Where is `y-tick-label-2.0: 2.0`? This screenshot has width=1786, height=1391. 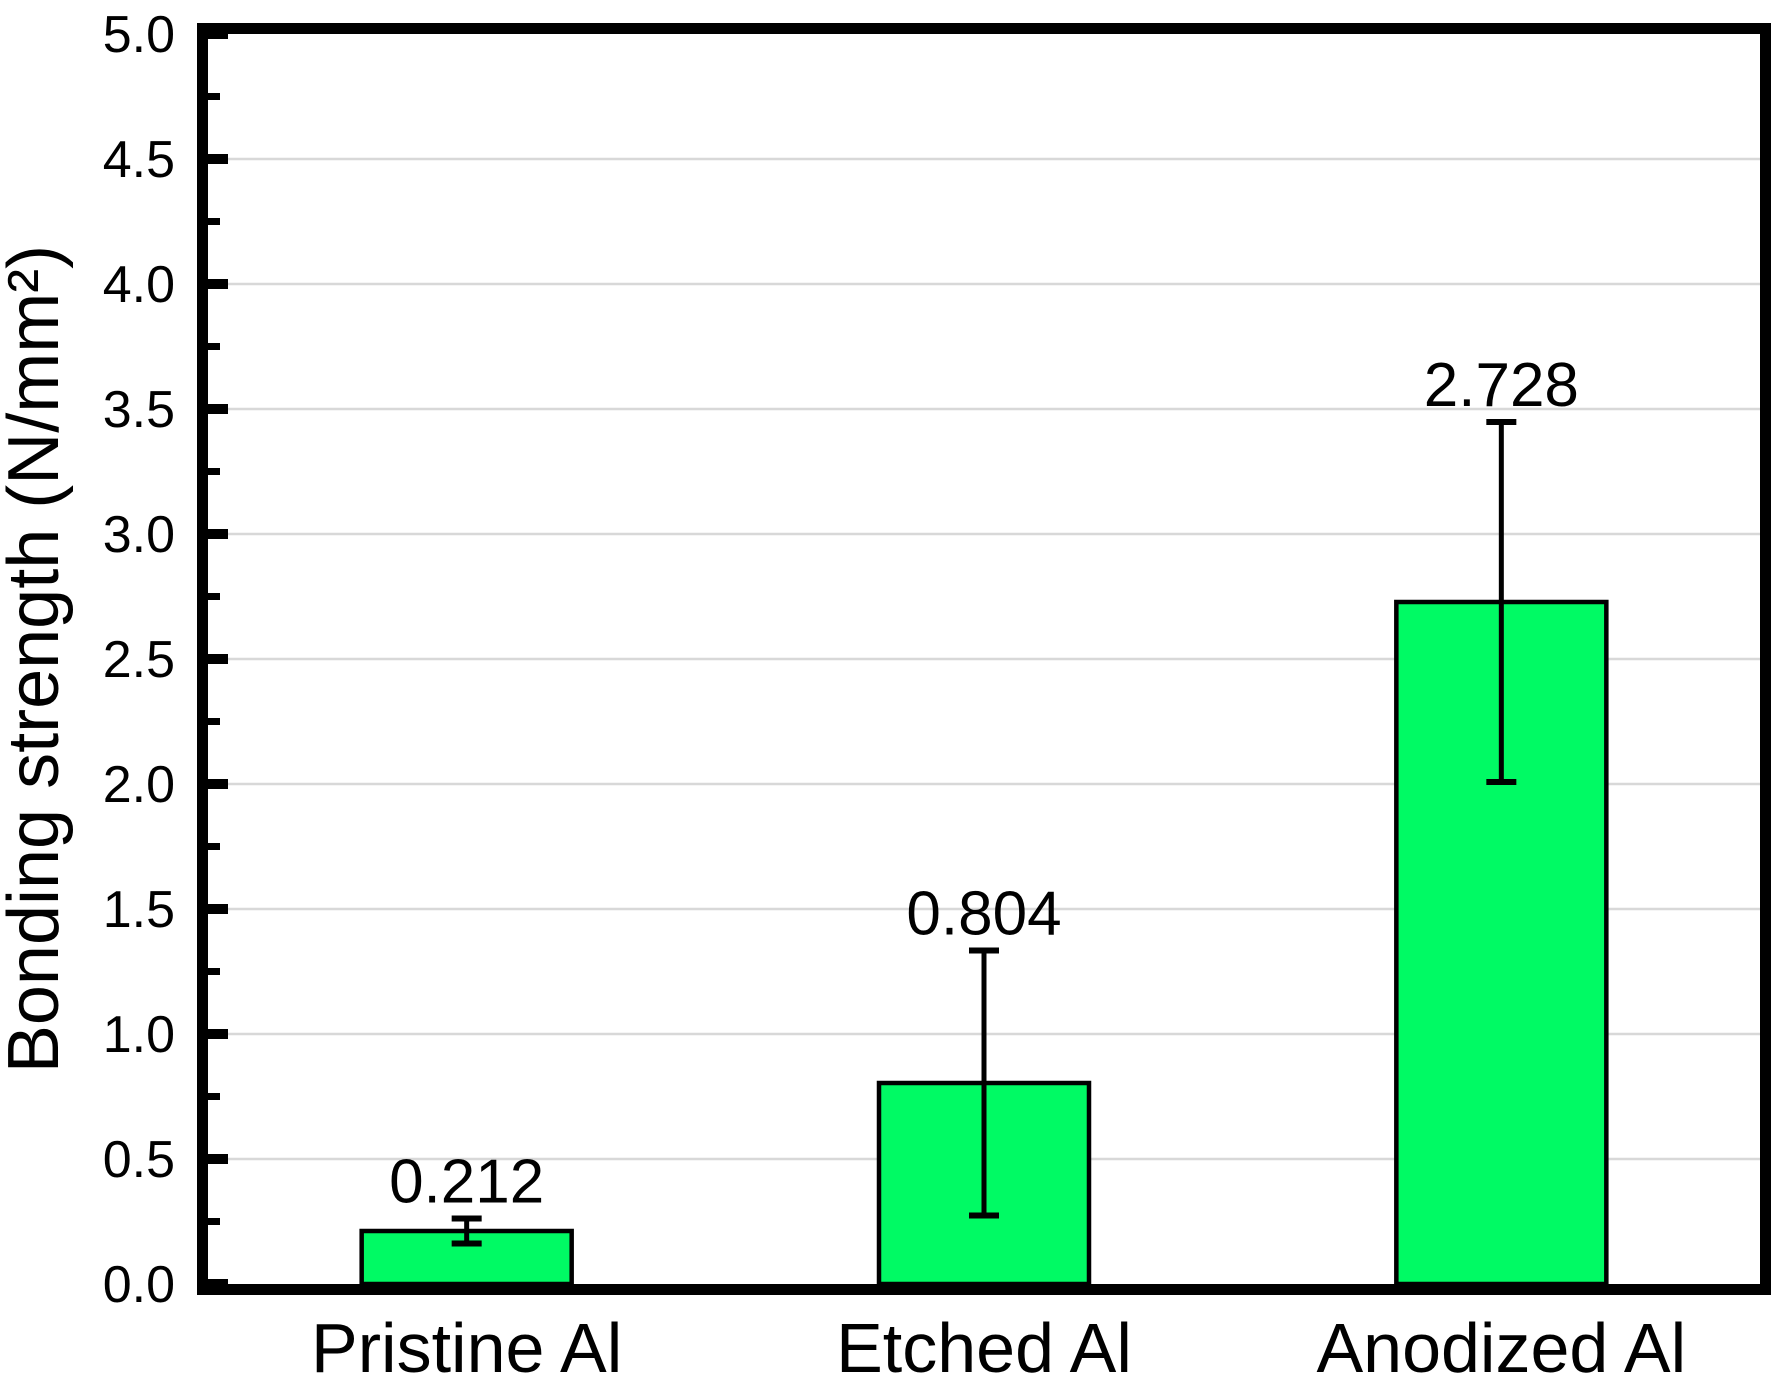 y-tick-label-2.0: 2.0 is located at coordinates (139, 785).